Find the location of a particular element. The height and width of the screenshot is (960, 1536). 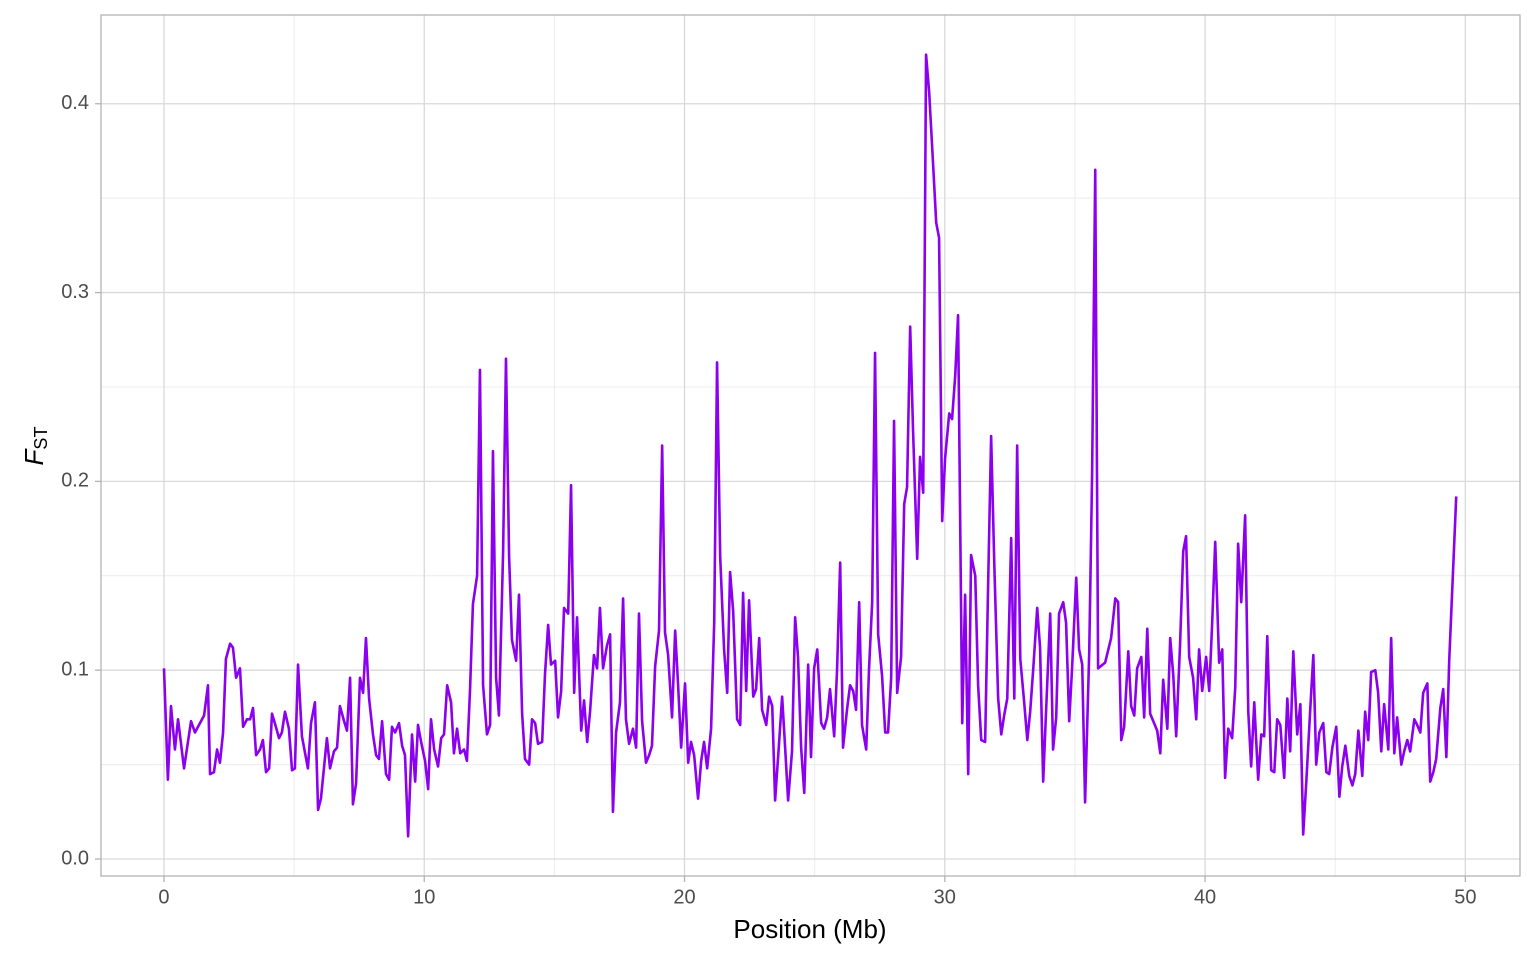

y-axis-title-sub: ST is located at coordinates (41, 438).